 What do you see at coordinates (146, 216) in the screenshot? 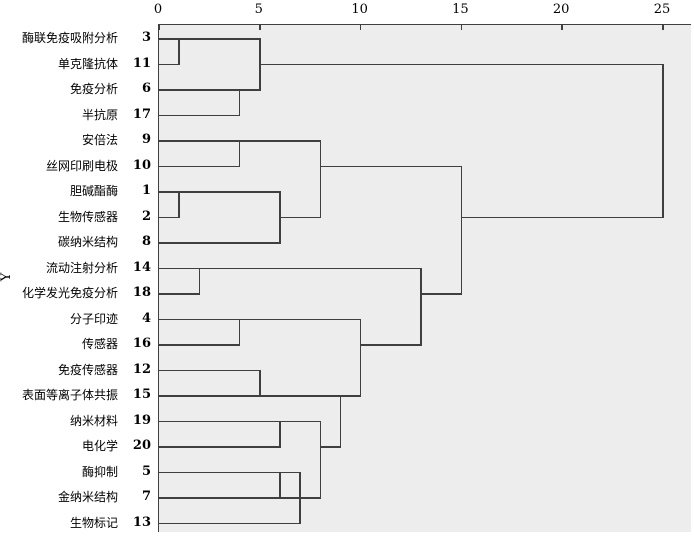
I see `leaf-id: 2` at bounding box center [146, 216].